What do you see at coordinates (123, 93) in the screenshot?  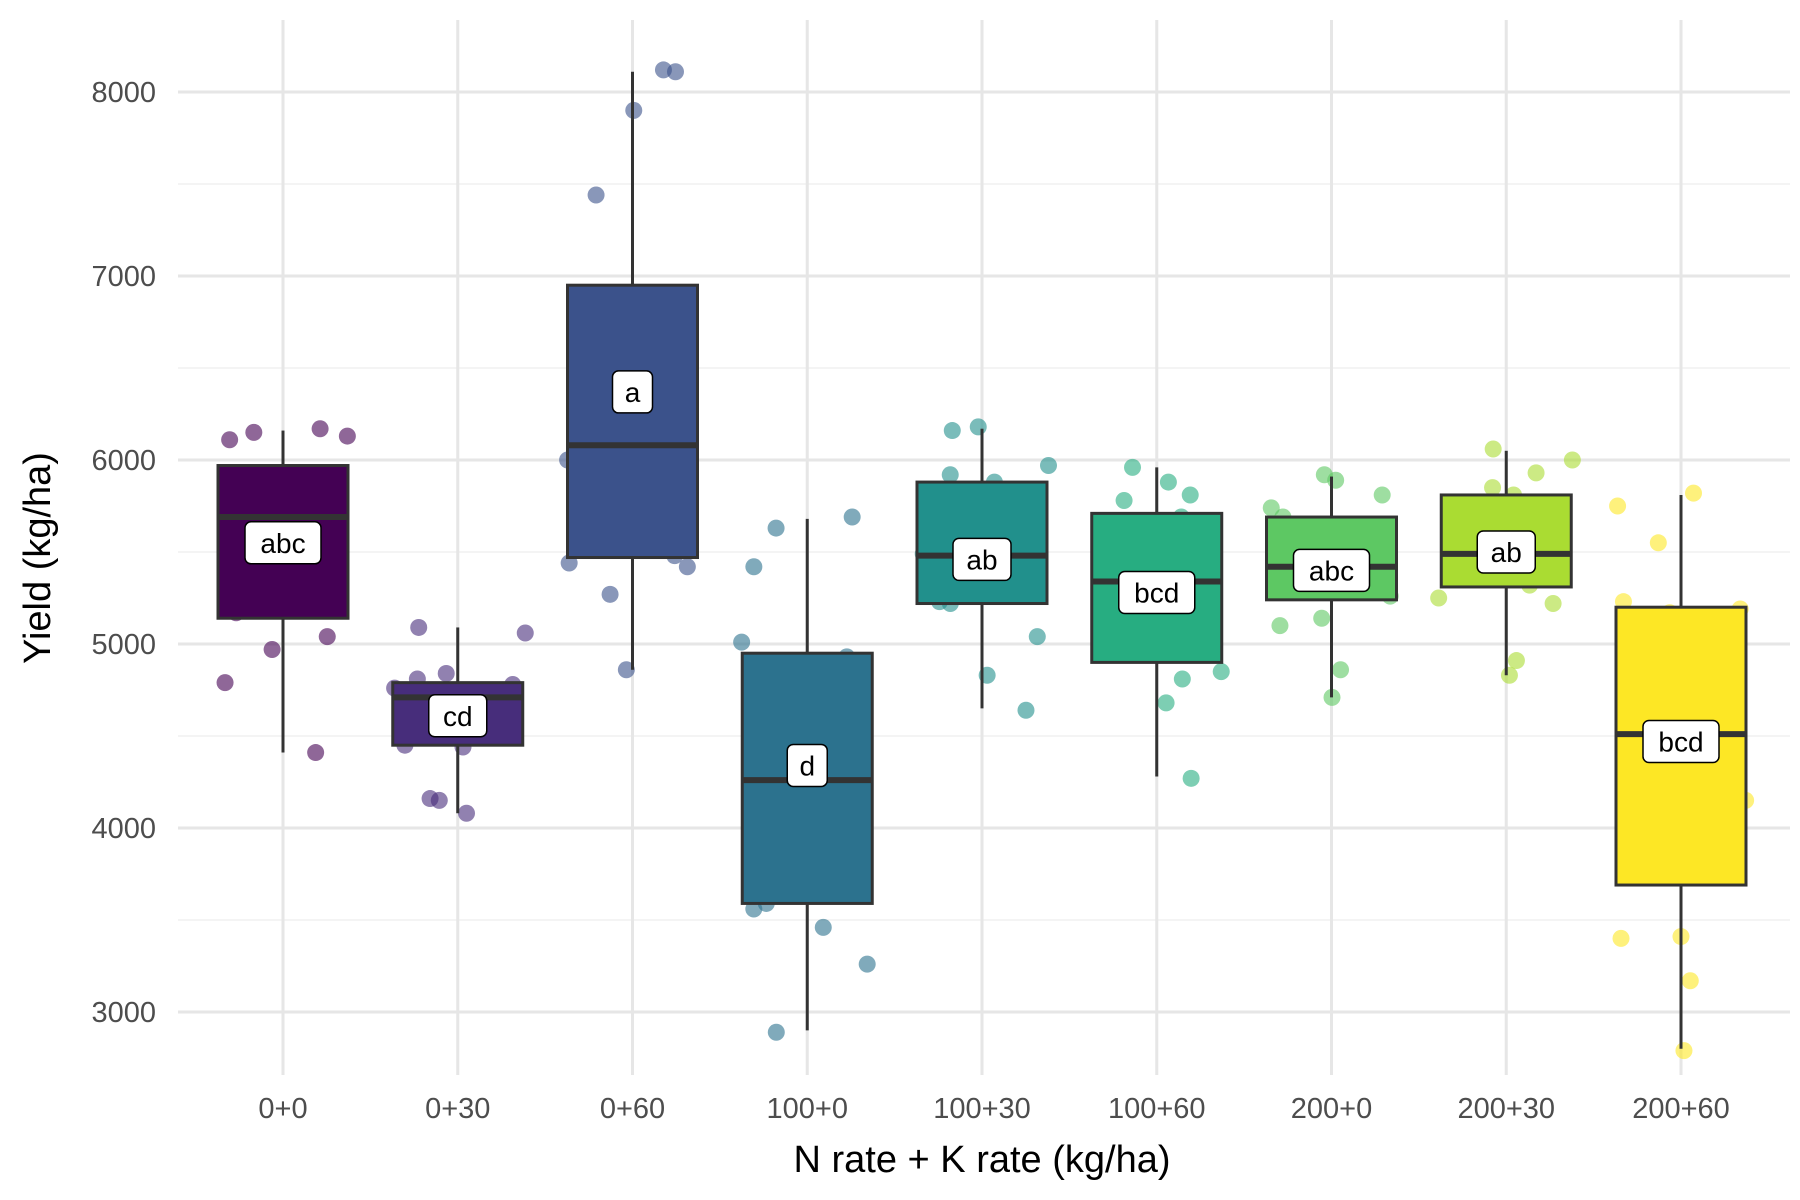 I see `y-tick-label: 8000` at bounding box center [123, 93].